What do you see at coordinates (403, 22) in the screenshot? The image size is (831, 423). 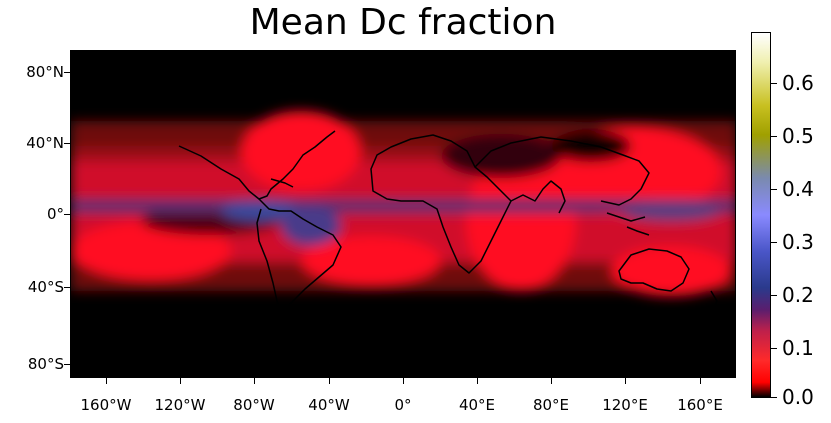 I see `map-title: Mean Dc fraction` at bounding box center [403, 22].